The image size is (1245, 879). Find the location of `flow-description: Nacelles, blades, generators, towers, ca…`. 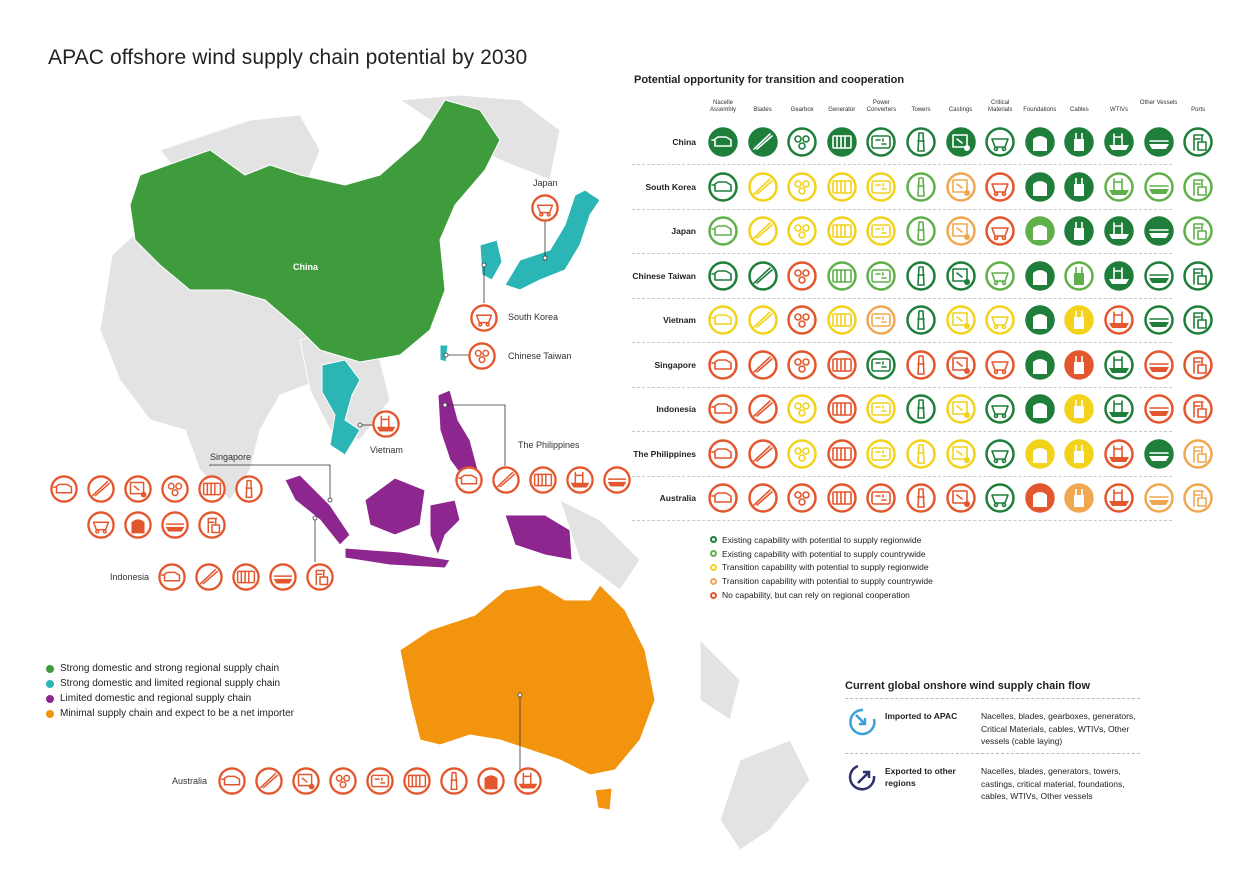

flow-description: Nacelles, blades, generators, towers, ca… is located at coordinates (1053, 783).